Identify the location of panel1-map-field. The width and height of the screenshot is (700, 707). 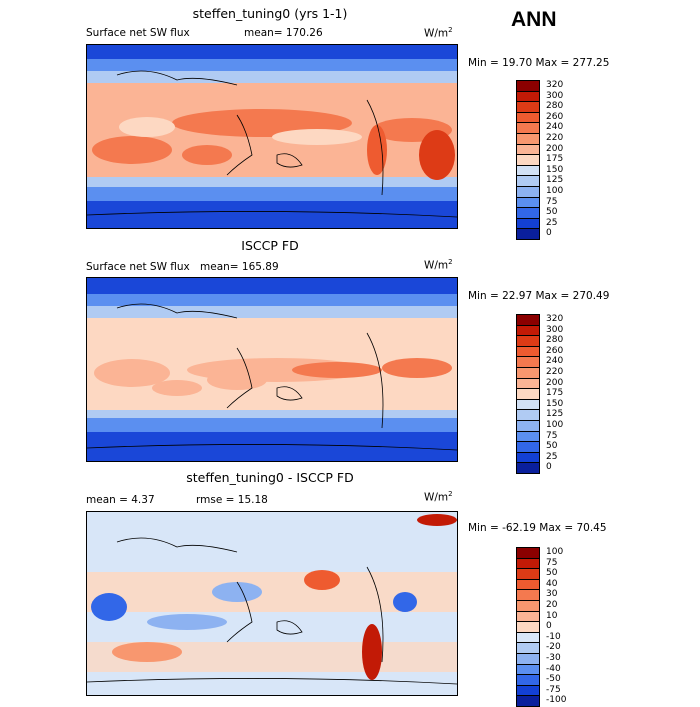
(272, 136).